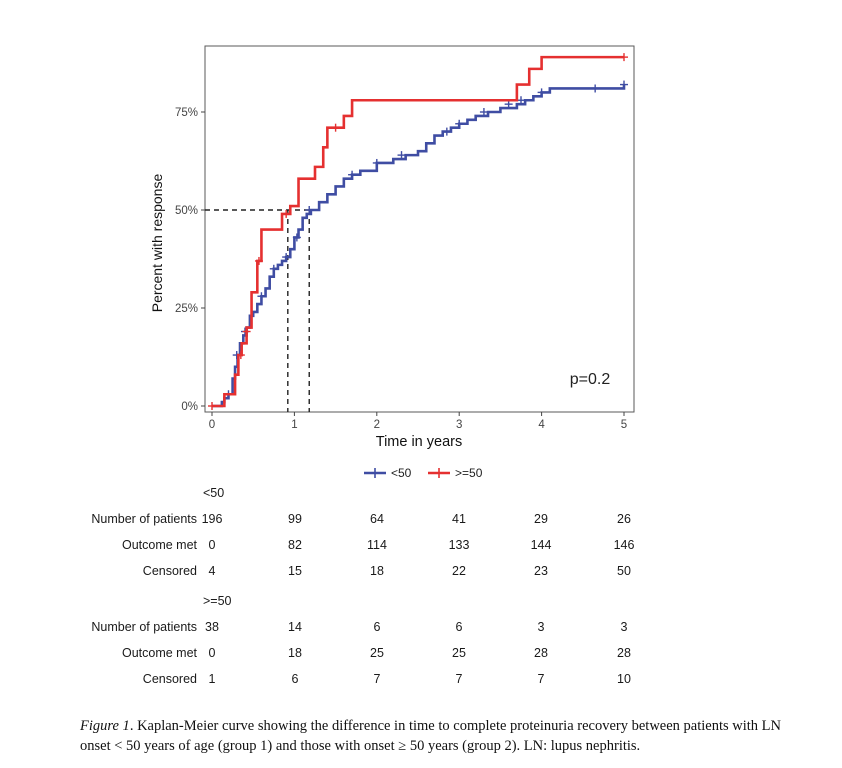 This screenshot has height=768, width=842. Describe the element at coordinates (459, 519) in the screenshot. I see `risk-cell-value: 41` at that location.